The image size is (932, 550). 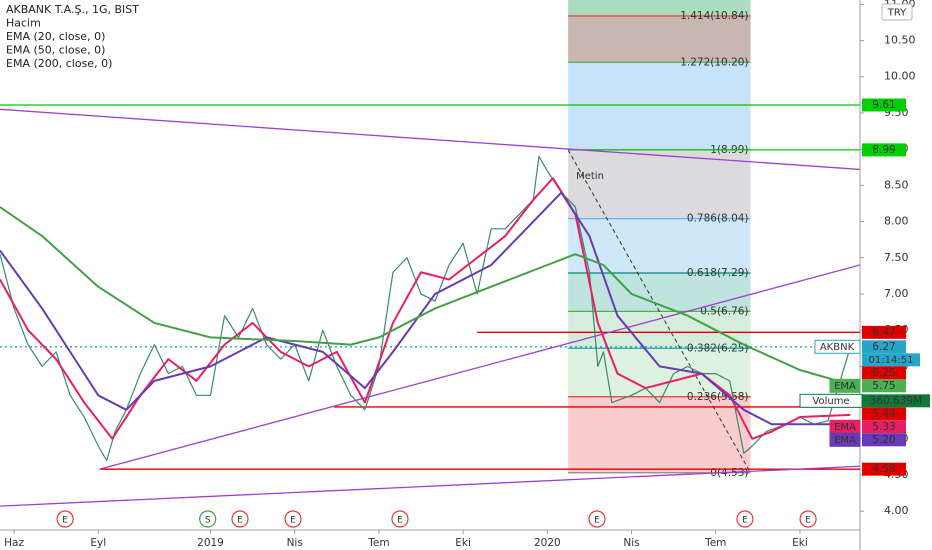 I want to click on price-tag-value: 6.27, so click(x=883, y=347).